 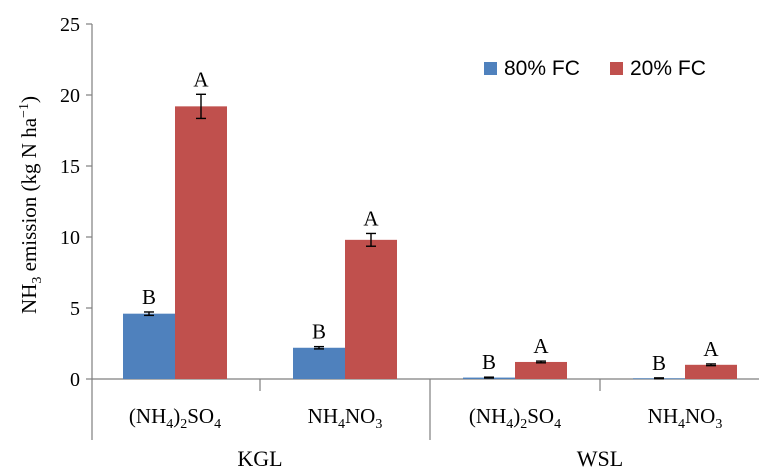 What do you see at coordinates (70, 238) in the screenshot?
I see `y-tick-label: 10` at bounding box center [70, 238].